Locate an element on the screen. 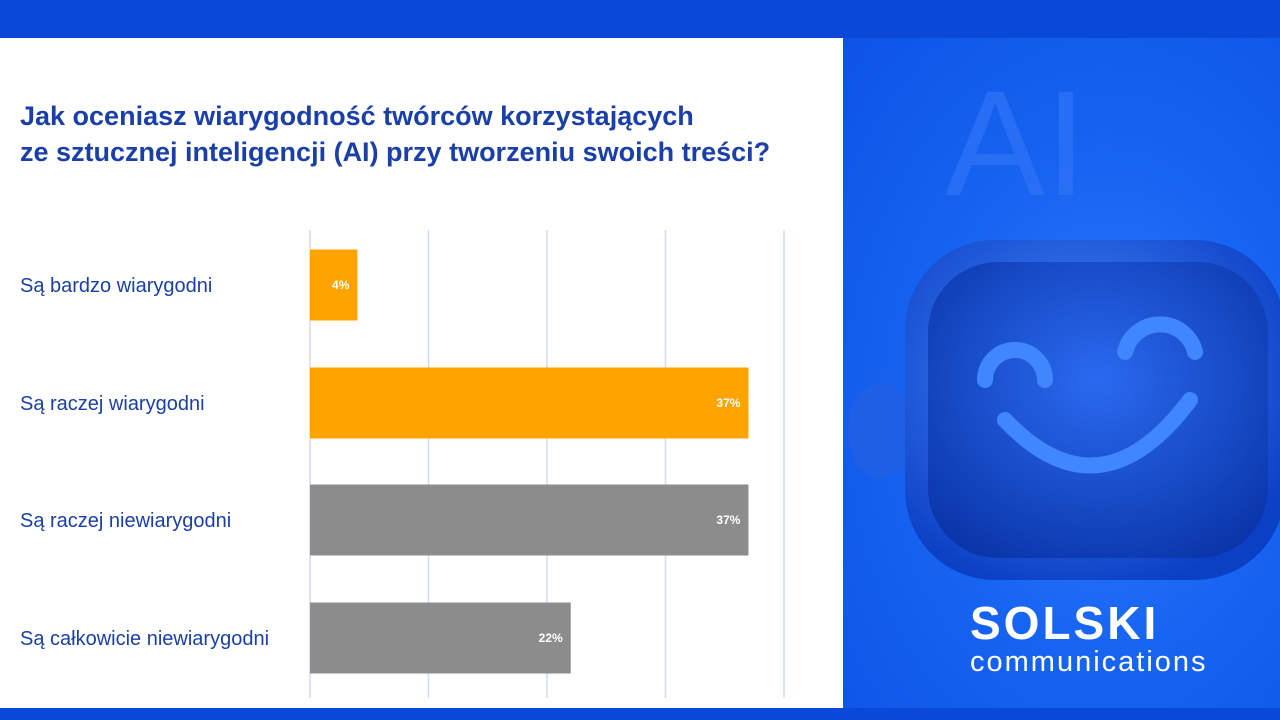  category-label-0: Są bardzo wiarygodni is located at coordinates (116, 286).